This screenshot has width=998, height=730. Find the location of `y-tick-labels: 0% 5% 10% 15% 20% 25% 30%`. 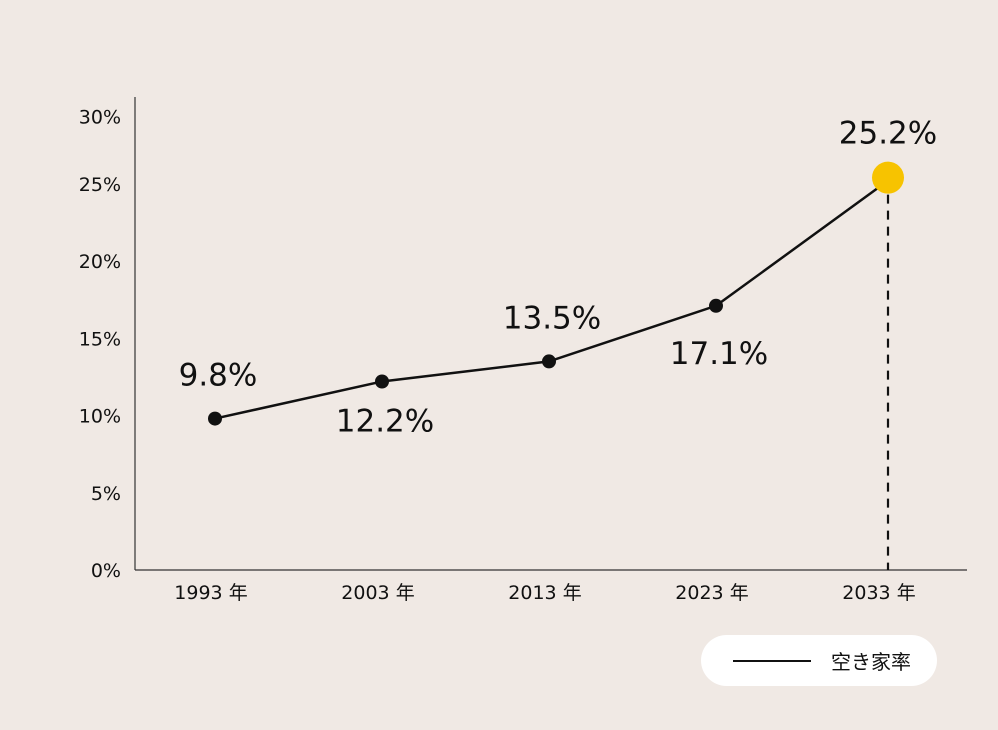

y-tick-labels: 0% 5% 10% 15% 20% 25% 30% is located at coordinates (100, 345).